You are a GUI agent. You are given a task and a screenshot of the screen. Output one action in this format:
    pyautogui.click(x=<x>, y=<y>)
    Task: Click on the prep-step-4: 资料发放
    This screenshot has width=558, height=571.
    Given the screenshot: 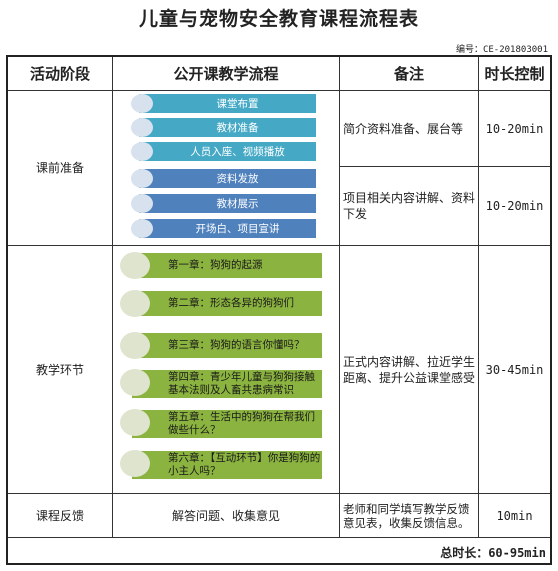 What is the action you would take?
    pyautogui.click(x=223, y=178)
    